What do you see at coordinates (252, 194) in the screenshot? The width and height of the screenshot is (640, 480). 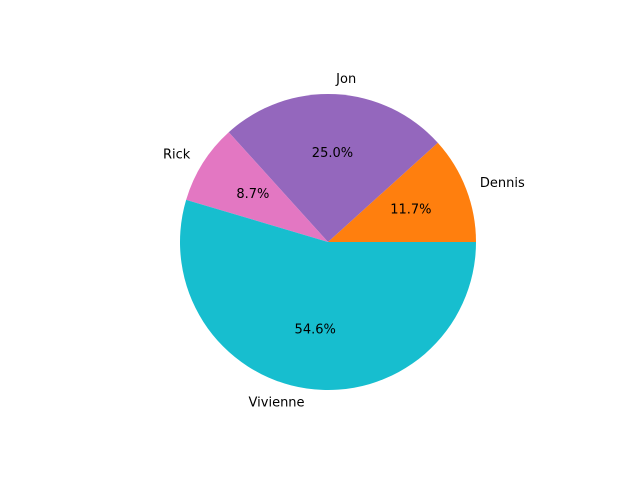 I see `percent-label-rick: 8.7%` at bounding box center [252, 194].